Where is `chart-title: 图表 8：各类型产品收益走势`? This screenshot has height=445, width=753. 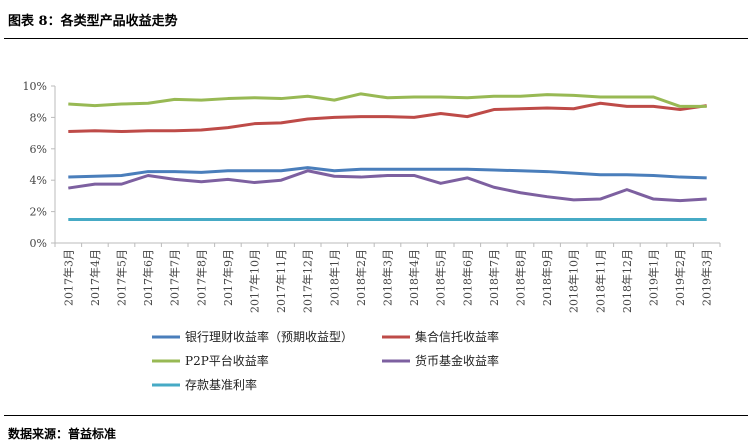
chart-title: 图表 8：各类型产品收益走势 is located at coordinates (93, 21).